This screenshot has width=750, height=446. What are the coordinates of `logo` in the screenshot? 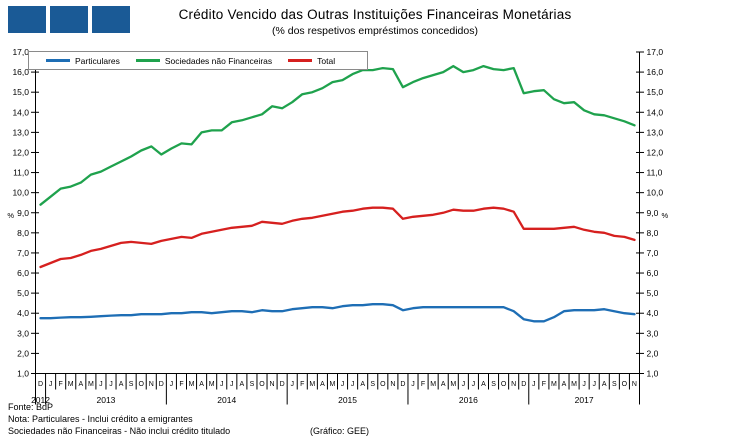 It's located at (69, 19).